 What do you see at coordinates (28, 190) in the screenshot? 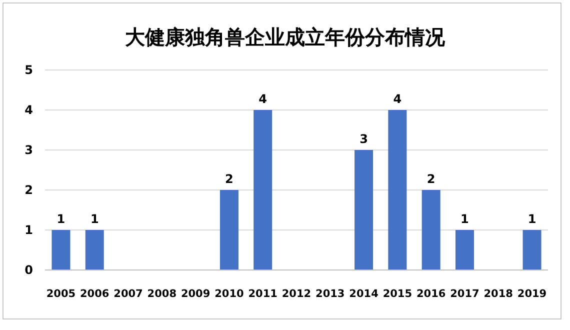
I see `y-tick-label: 2` at bounding box center [28, 190].